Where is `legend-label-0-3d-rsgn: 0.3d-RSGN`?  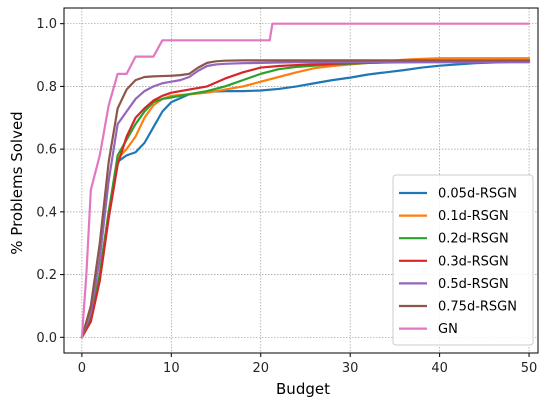 legend-label-0-3d-rsgn: 0.3d-RSGN is located at coordinates (473, 261).